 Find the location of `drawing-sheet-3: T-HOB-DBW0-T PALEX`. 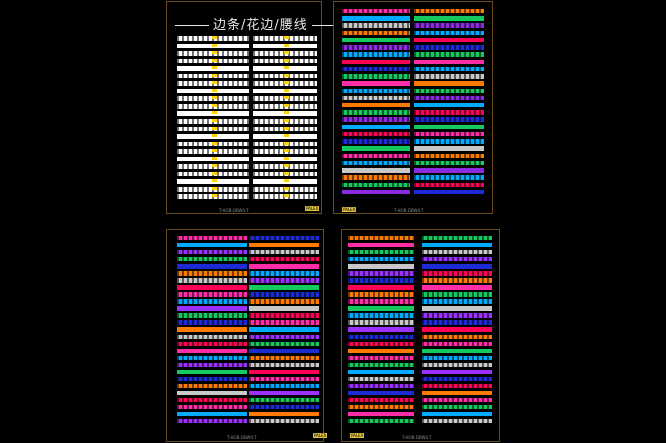

drawing-sheet-3: T-HOB-DBW0-T PALEX is located at coordinates (247, 335).